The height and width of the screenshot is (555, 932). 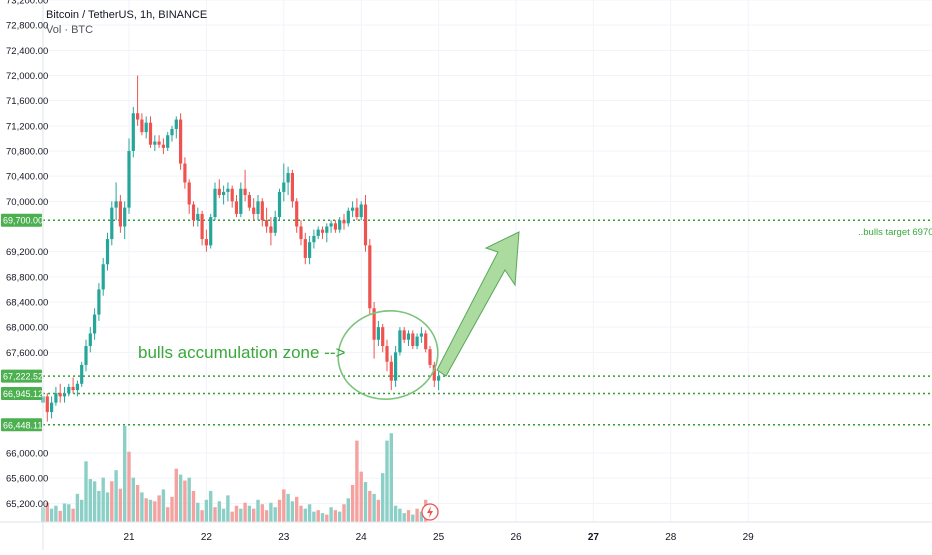 What do you see at coordinates (27, 479) in the screenshot?
I see `y-tick-label: 65,600.00` at bounding box center [27, 479].